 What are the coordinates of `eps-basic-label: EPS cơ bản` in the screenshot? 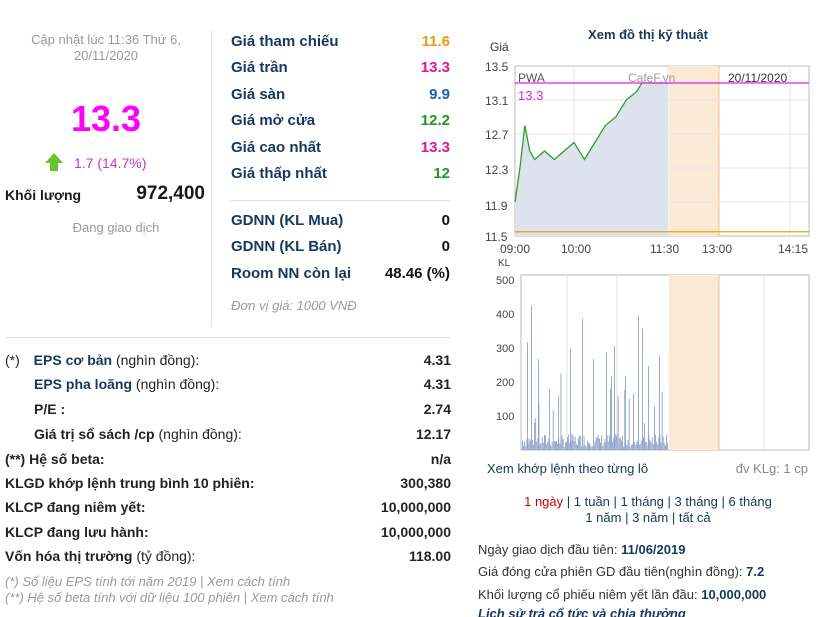 It's located at (73, 360).